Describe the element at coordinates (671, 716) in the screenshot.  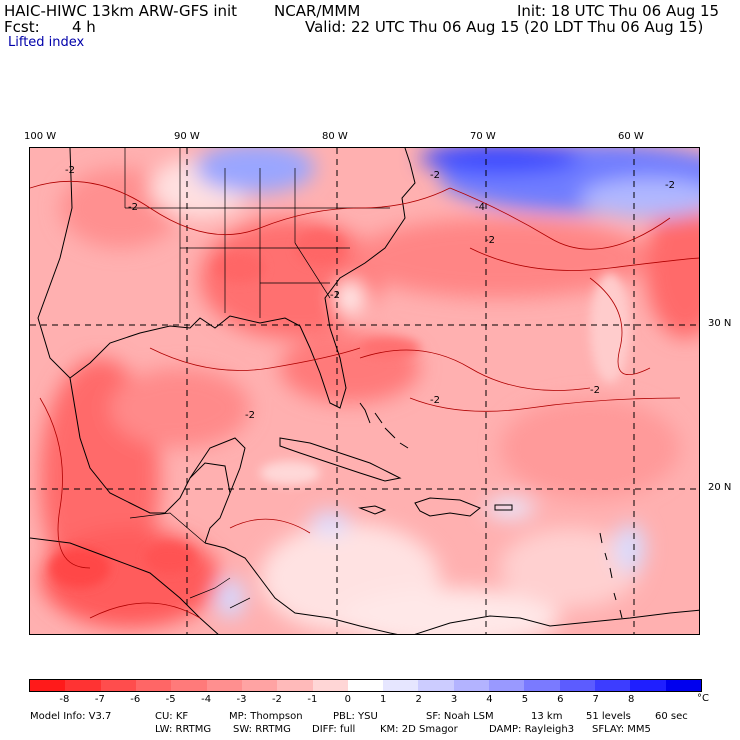
I see `timestep: 60 sec` at that location.